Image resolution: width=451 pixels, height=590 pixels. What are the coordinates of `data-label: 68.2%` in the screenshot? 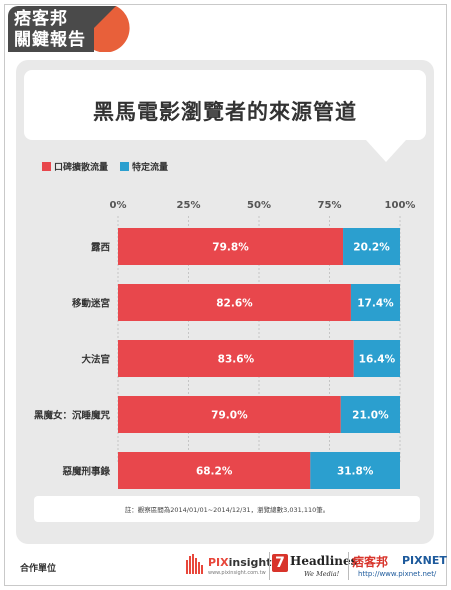 It's located at (214, 472).